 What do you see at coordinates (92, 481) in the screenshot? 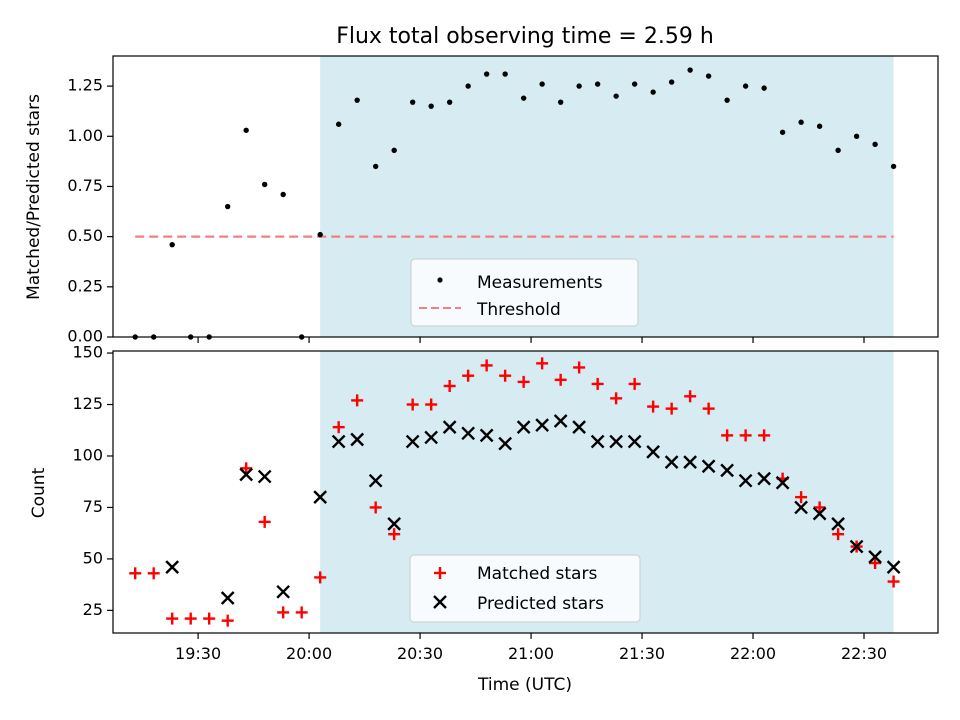
I see `bottom-y-axis-ticks: 25 50 75 100 125 150` at bounding box center [92, 481].